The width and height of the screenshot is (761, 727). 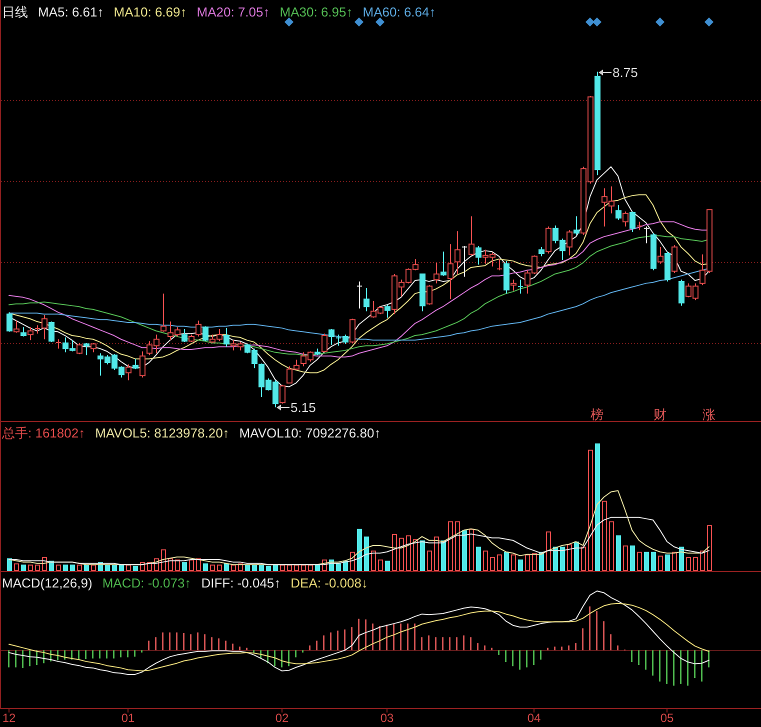 I want to click on x-tick-label: 03, so click(x=387, y=718).